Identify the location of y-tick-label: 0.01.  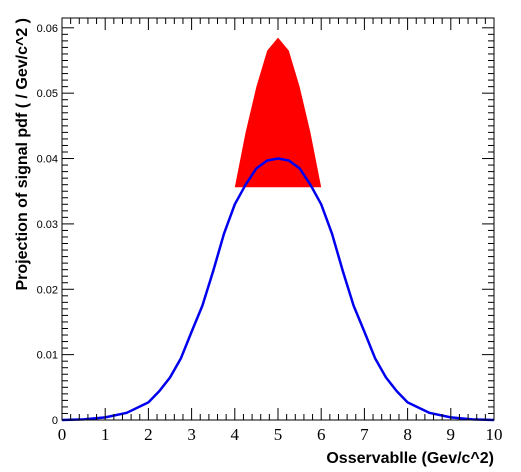
(47, 356).